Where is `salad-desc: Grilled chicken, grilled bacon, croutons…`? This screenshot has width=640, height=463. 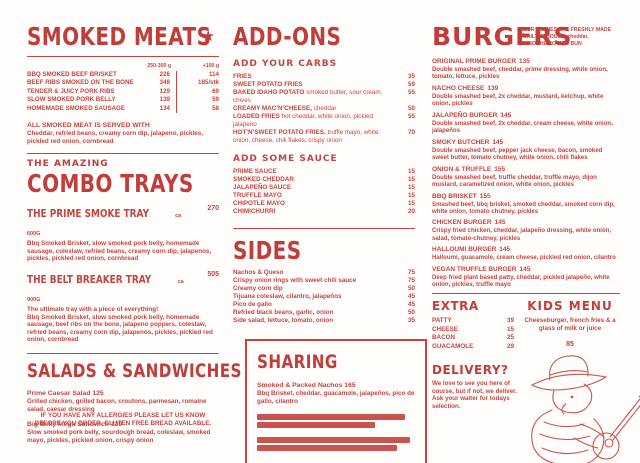
salad-desc: Grilled chicken, grilled bacon, croutons… is located at coordinates (117, 405).